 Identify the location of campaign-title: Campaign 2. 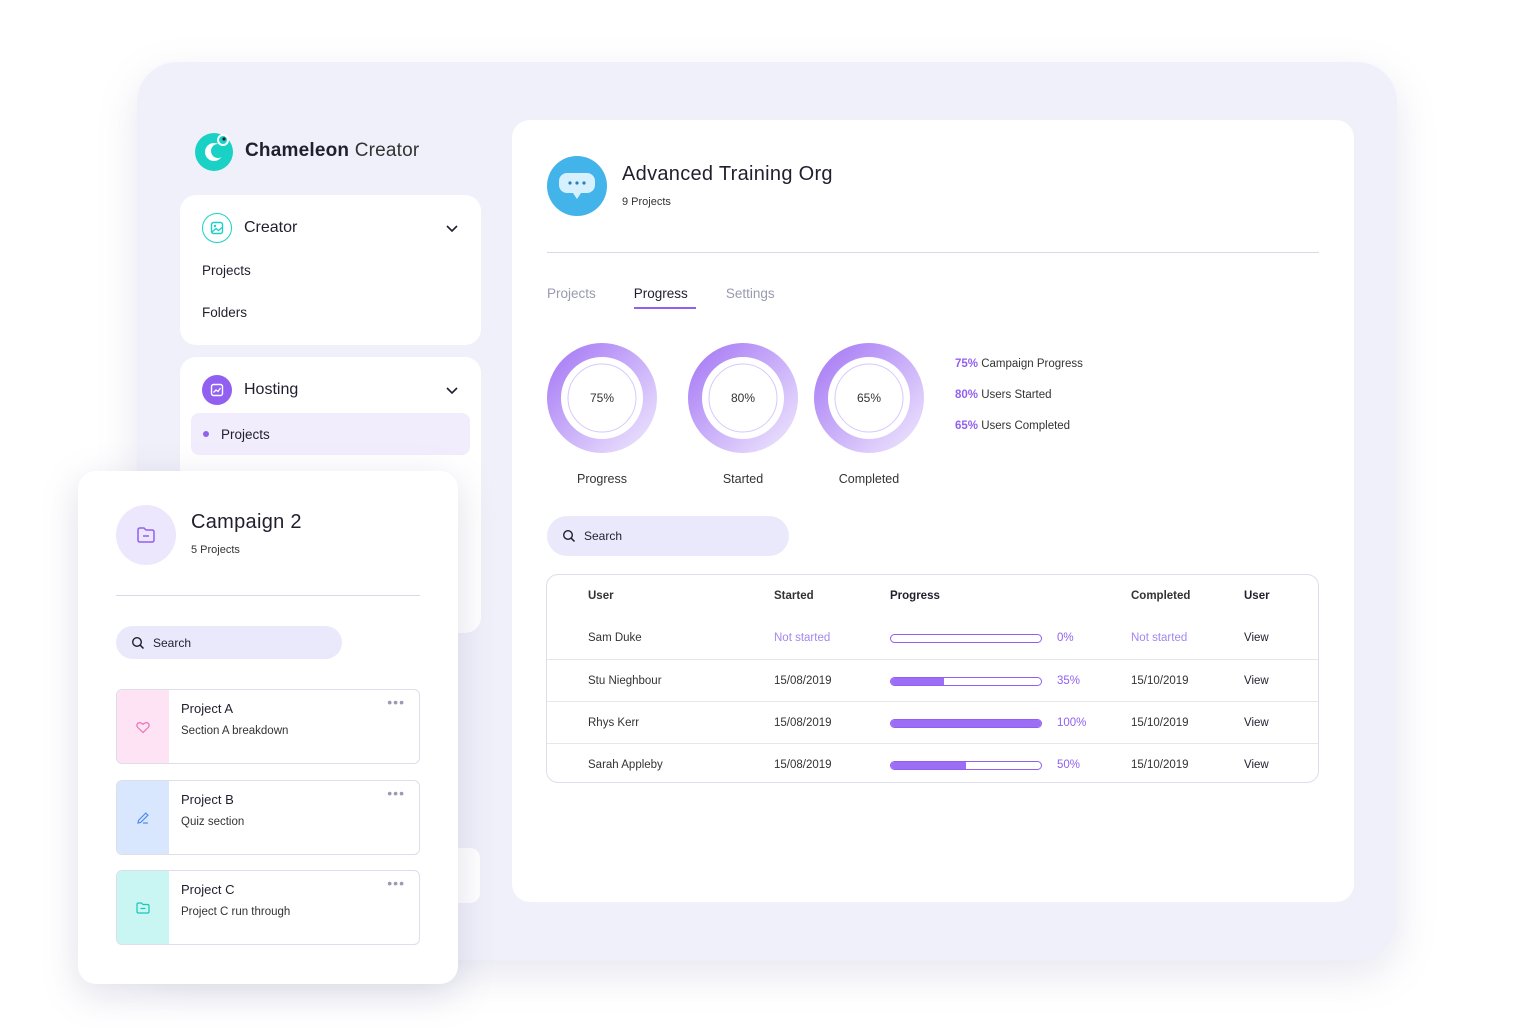
(246, 522).